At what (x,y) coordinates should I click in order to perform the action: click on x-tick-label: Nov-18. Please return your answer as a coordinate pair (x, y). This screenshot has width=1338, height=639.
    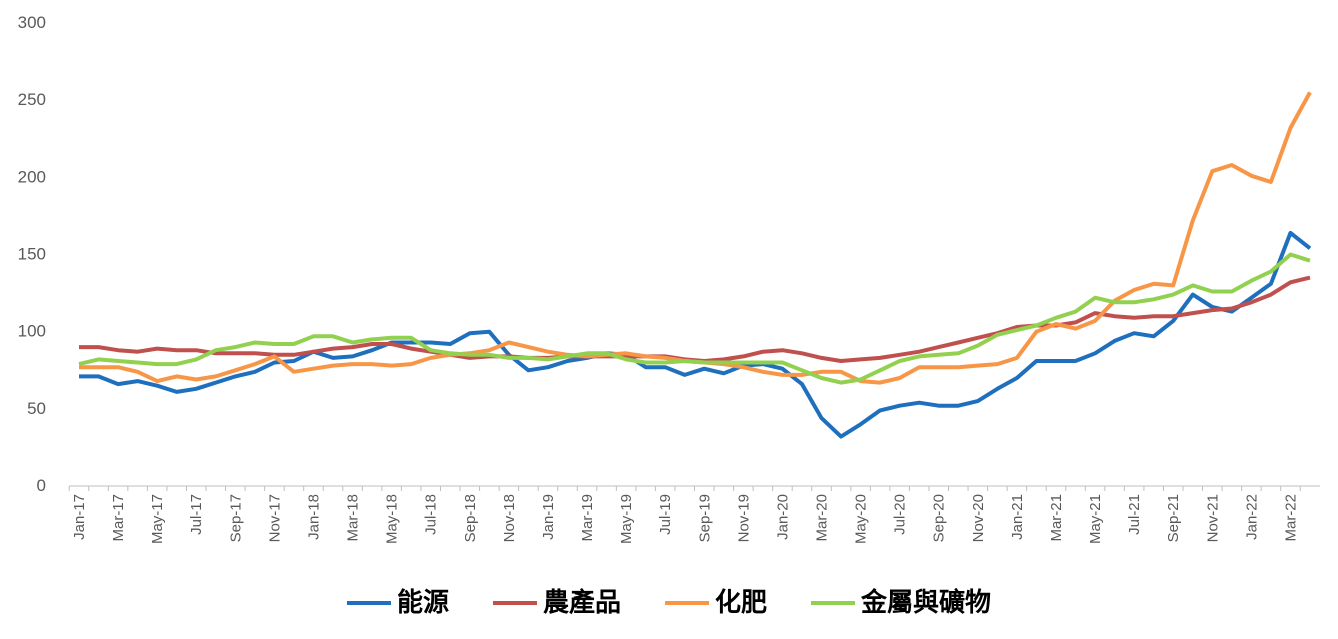
    Looking at the image, I should click on (509, 518).